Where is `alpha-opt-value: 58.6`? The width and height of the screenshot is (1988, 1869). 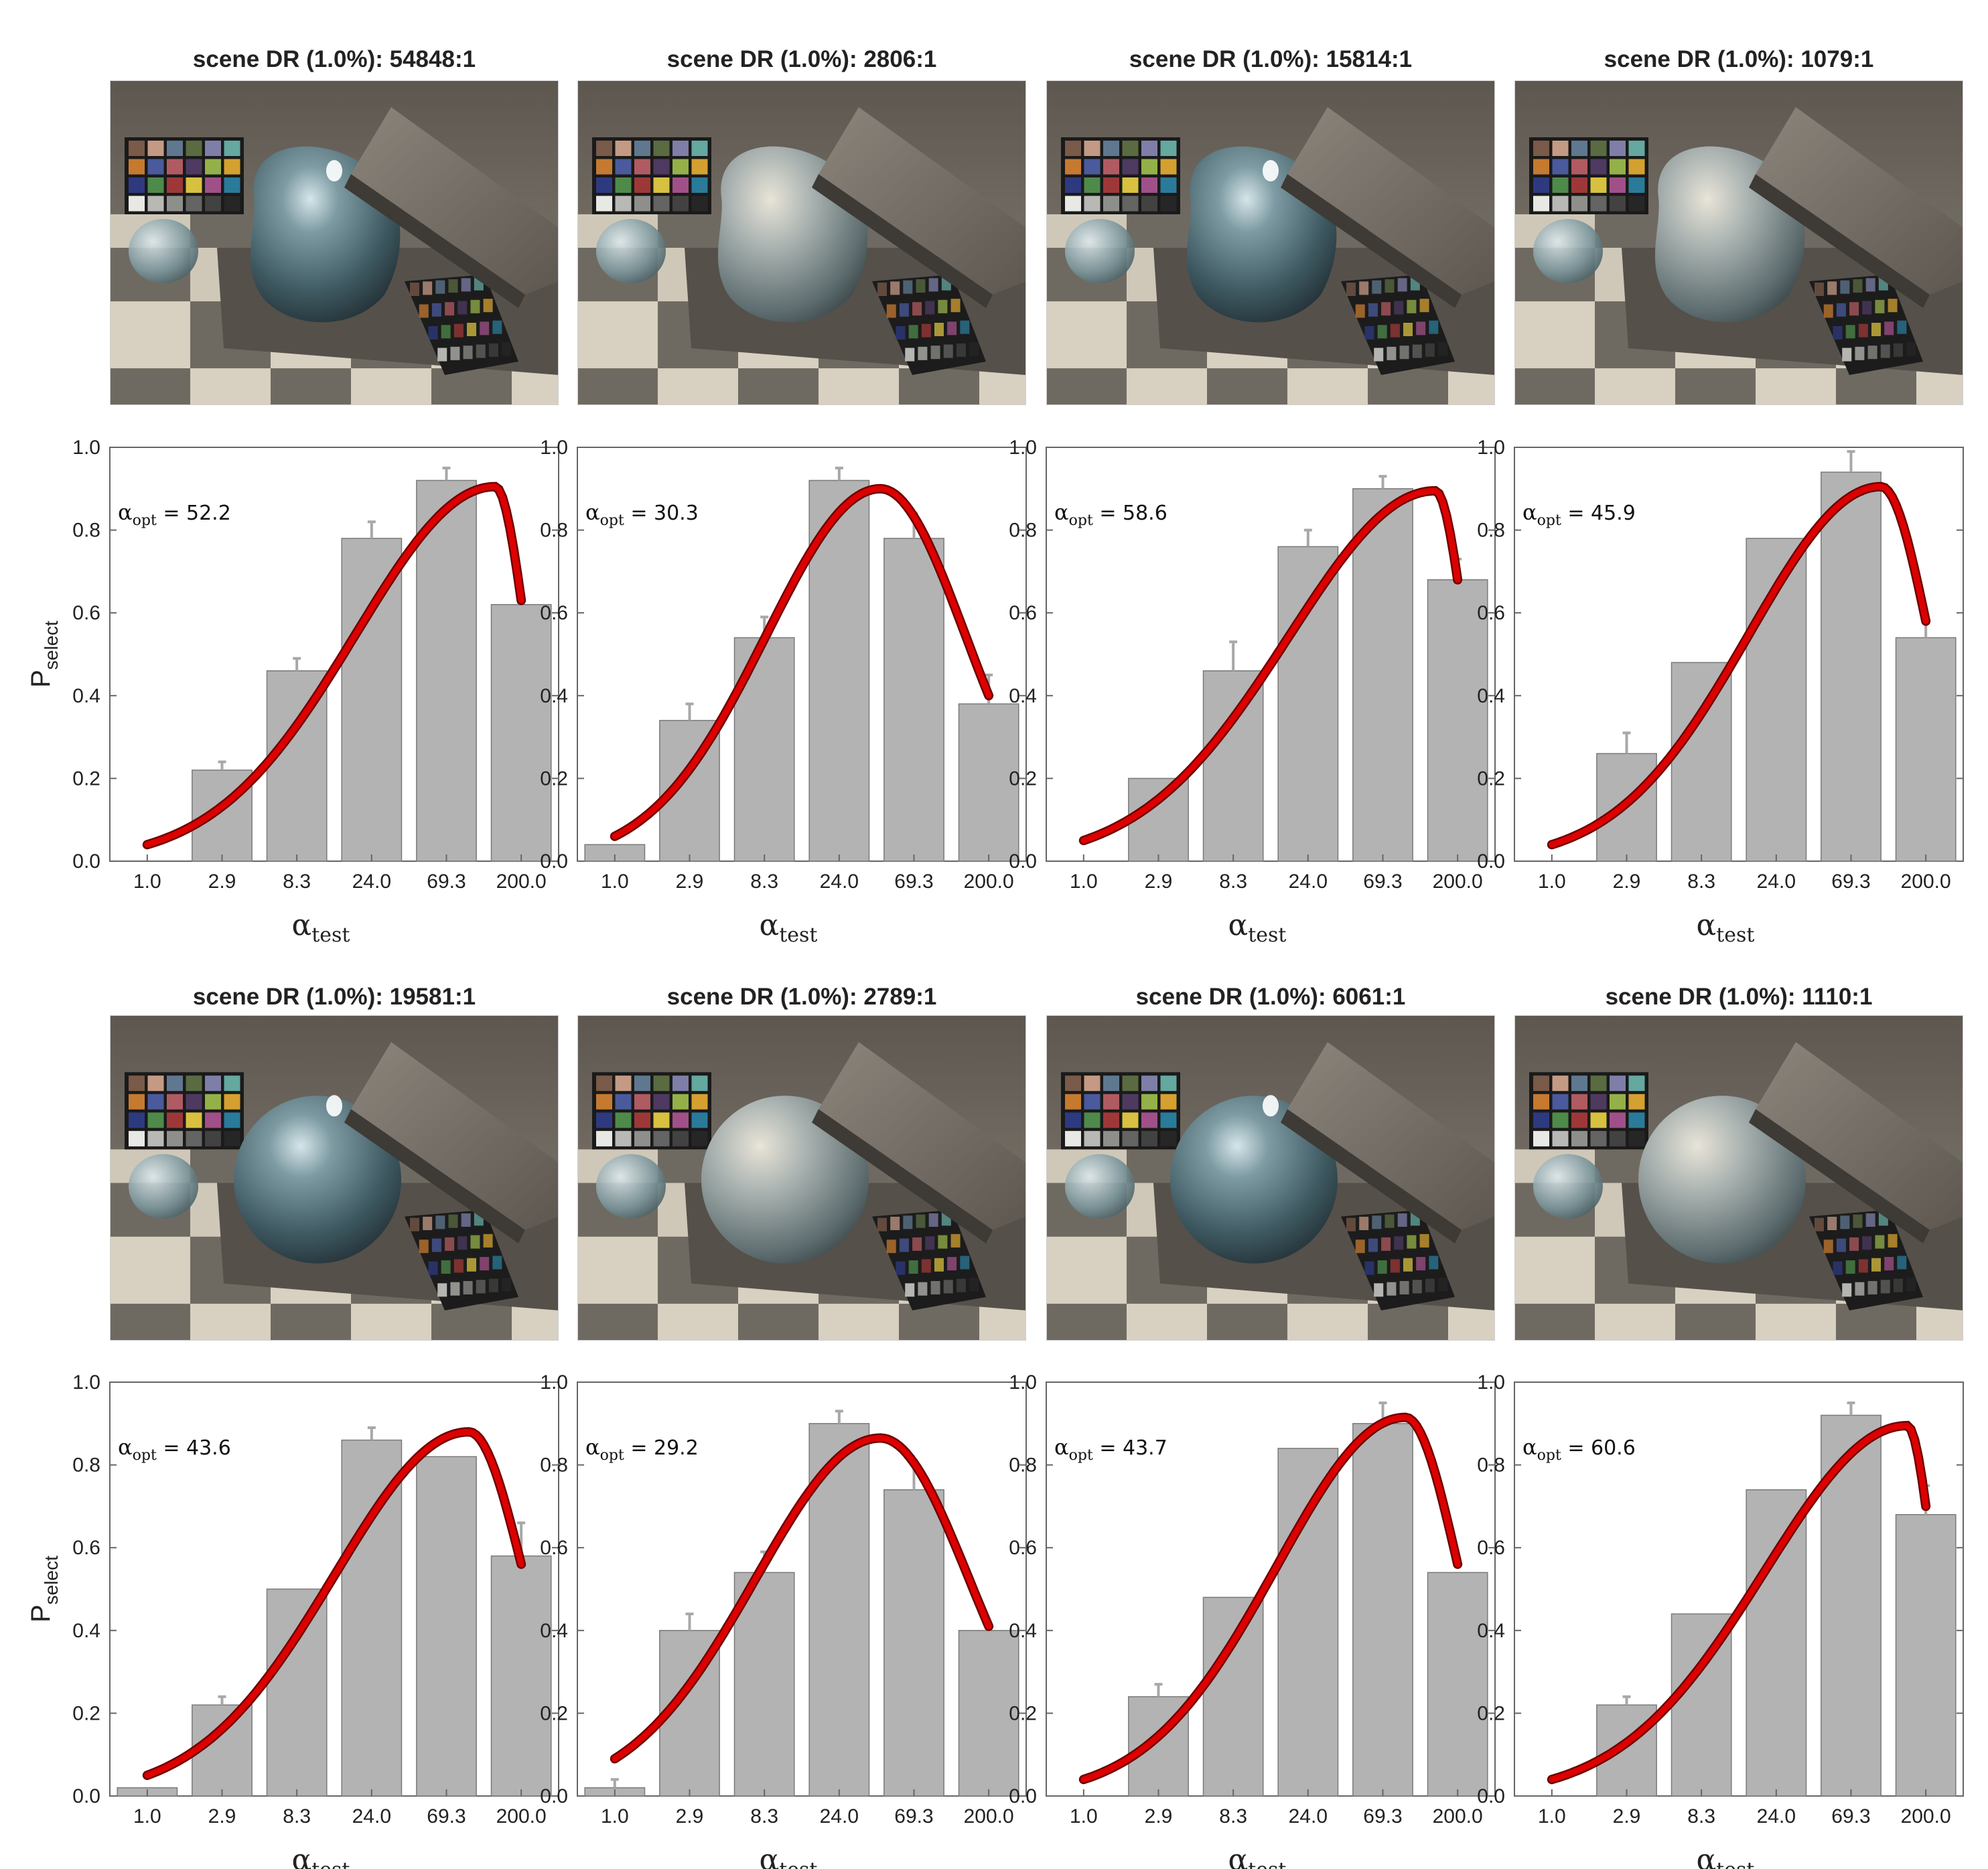 alpha-opt-value: 58.6 is located at coordinates (1145, 513).